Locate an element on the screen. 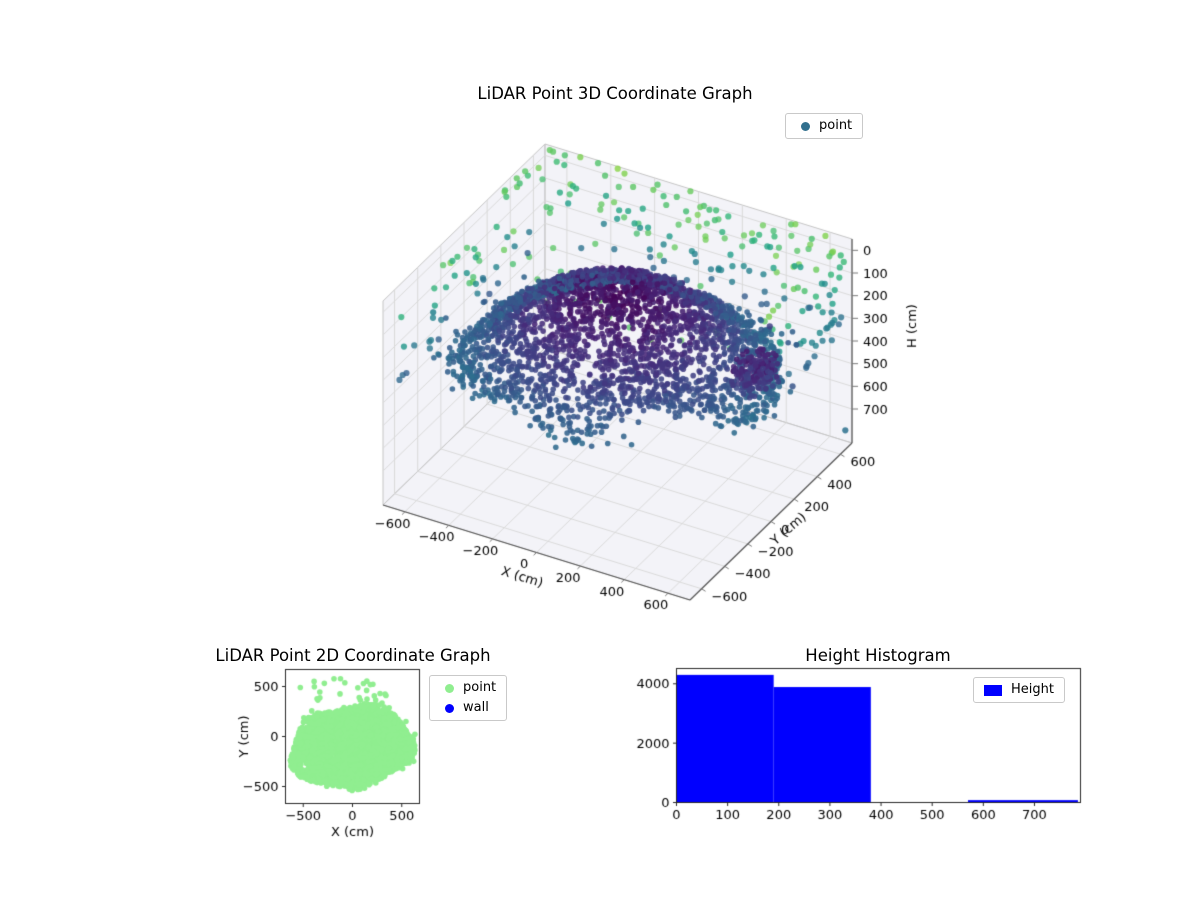 Image resolution: width=1200 pixels, height=900 pixels. histogram-title: Height Histogram is located at coordinates (878, 655).